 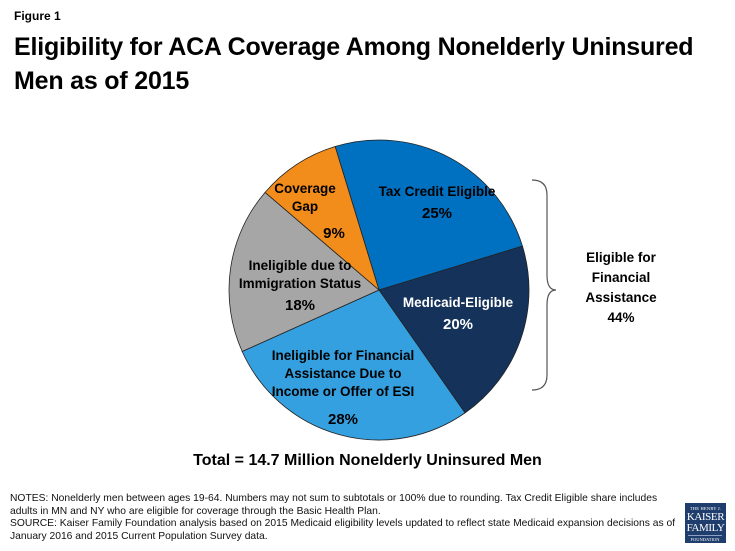 What do you see at coordinates (458, 324) in the screenshot?
I see `slice-value-label: 20%` at bounding box center [458, 324].